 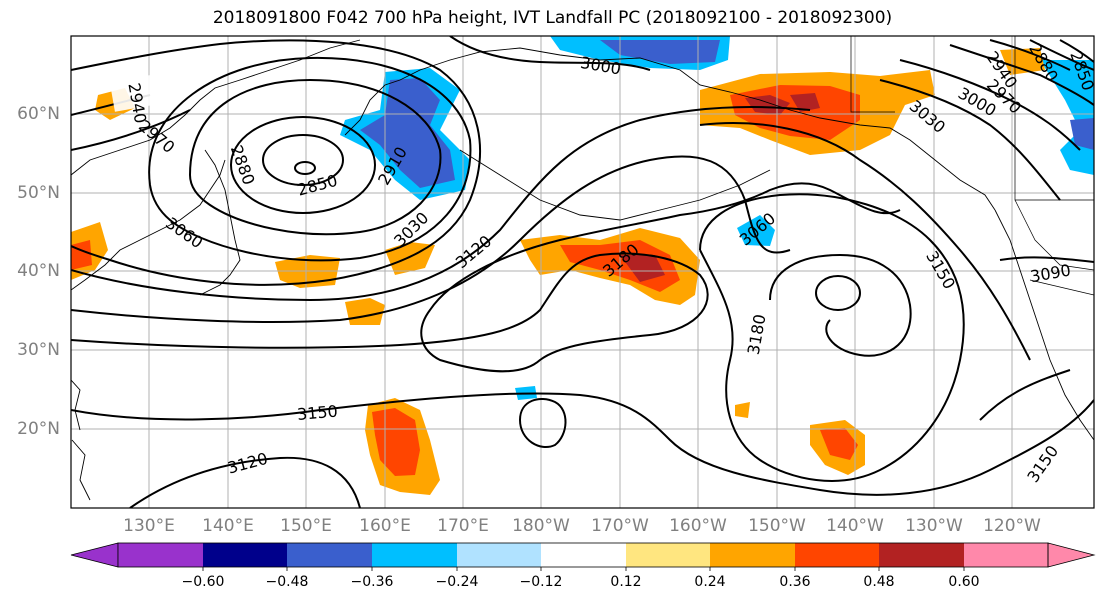 I want to click on colorbar, so click(x=583, y=556).